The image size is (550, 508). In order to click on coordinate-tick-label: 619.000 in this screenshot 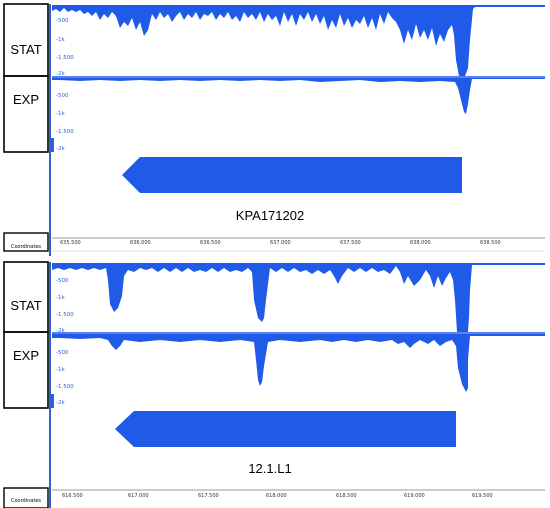, I will do `click(414, 496)`.